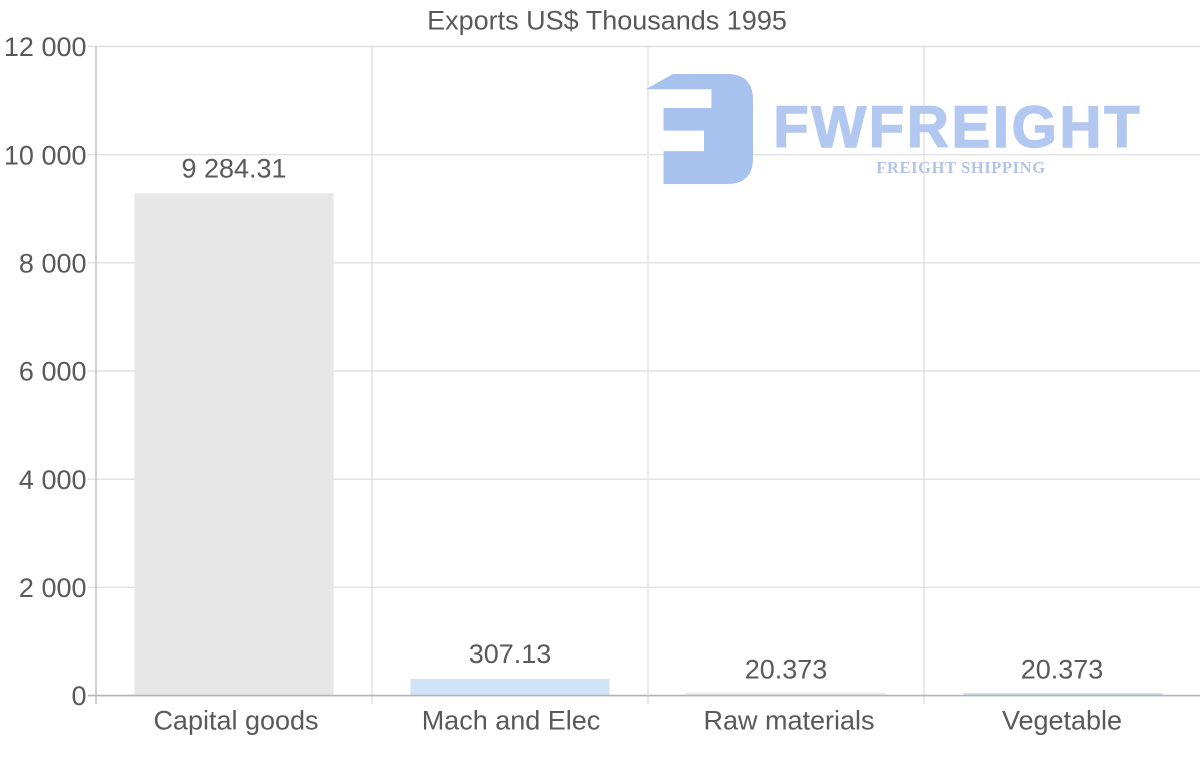 The image size is (1200, 768). Describe the element at coordinates (53, 480) in the screenshot. I see `svg-text: 4 000` at that location.